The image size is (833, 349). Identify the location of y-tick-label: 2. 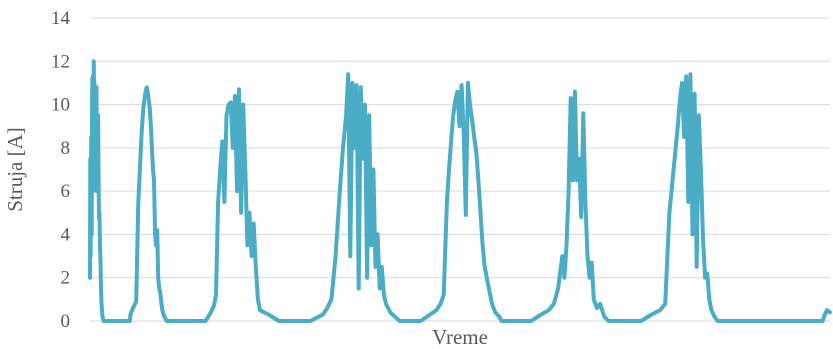
(66, 278).